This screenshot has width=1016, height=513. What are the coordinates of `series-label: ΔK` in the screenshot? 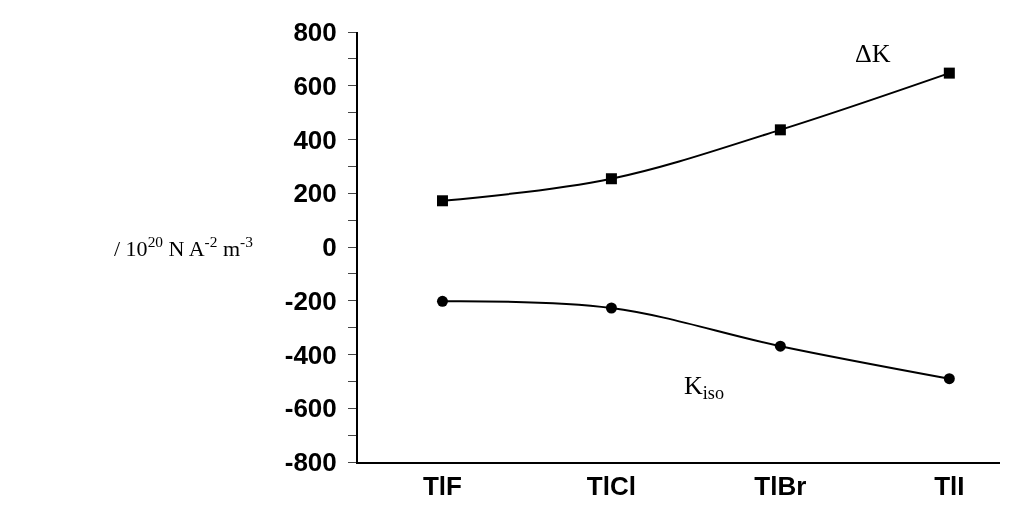 It's located at (873, 53).